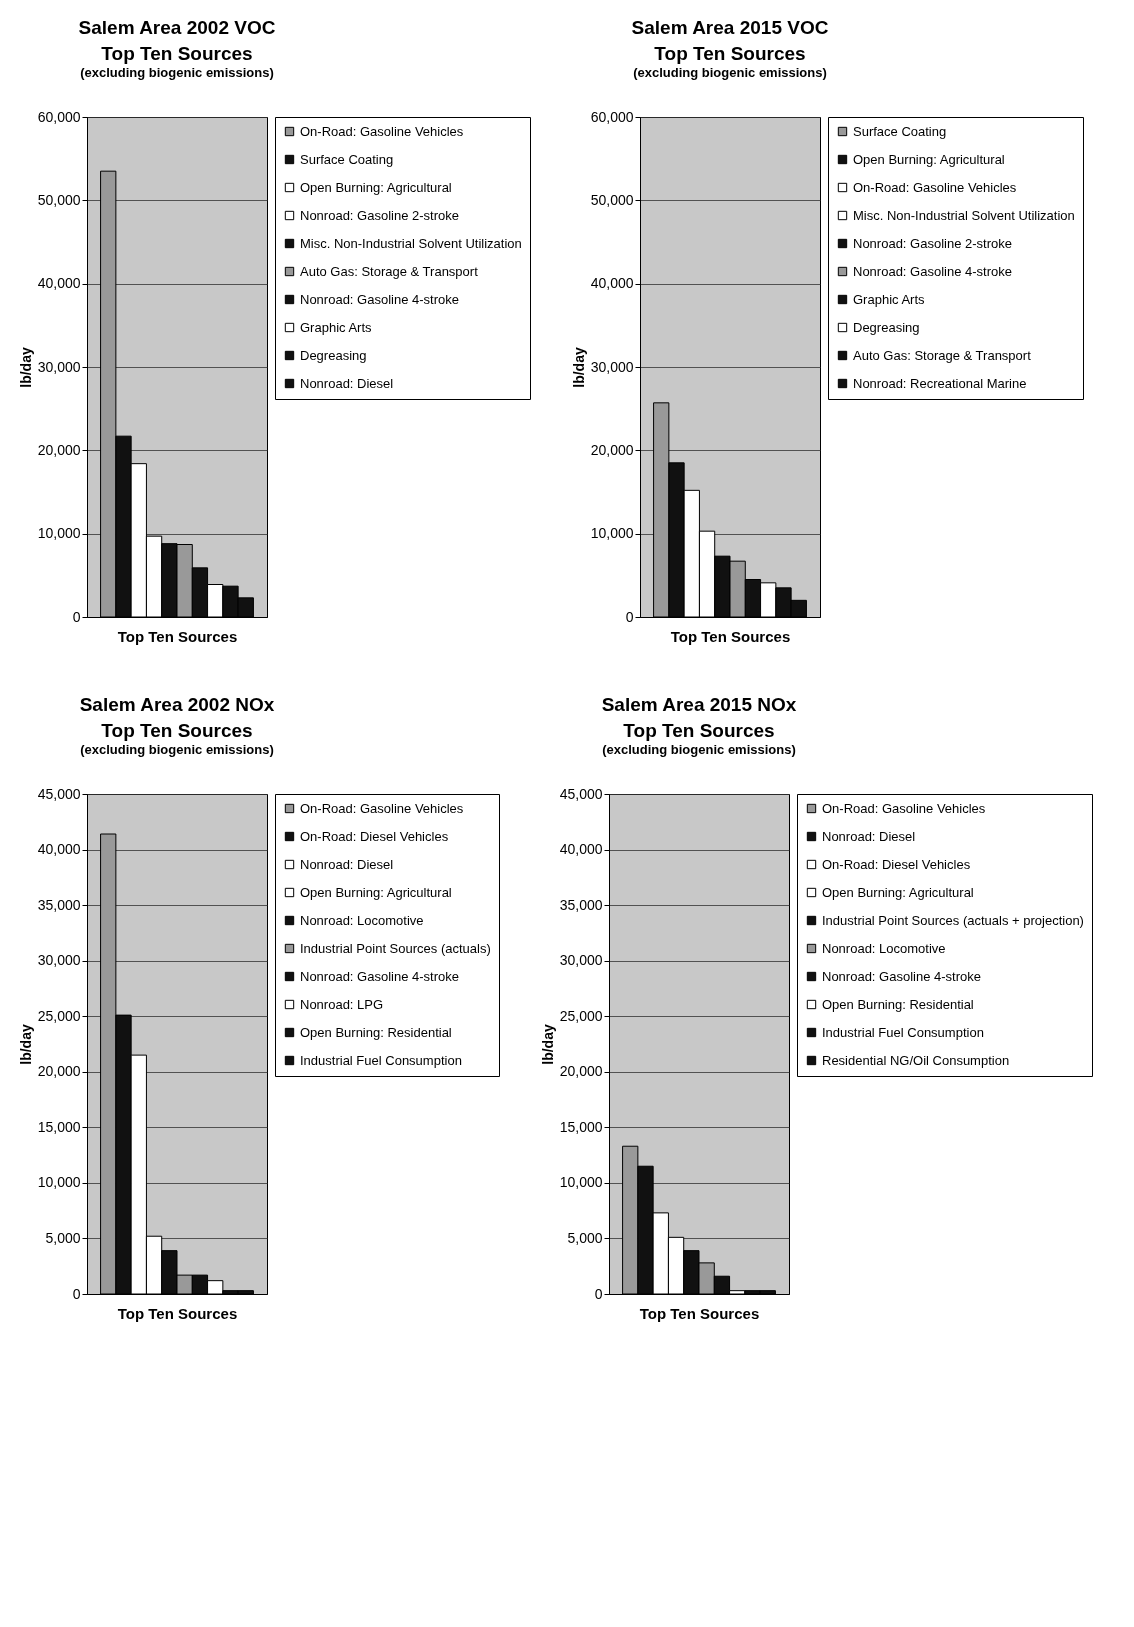 Image resolution: width=1134 pixels, height=1627 pixels. Describe the element at coordinates (940, 383) in the screenshot. I see `legend-label: Nonroad: Recreational Marine` at that location.